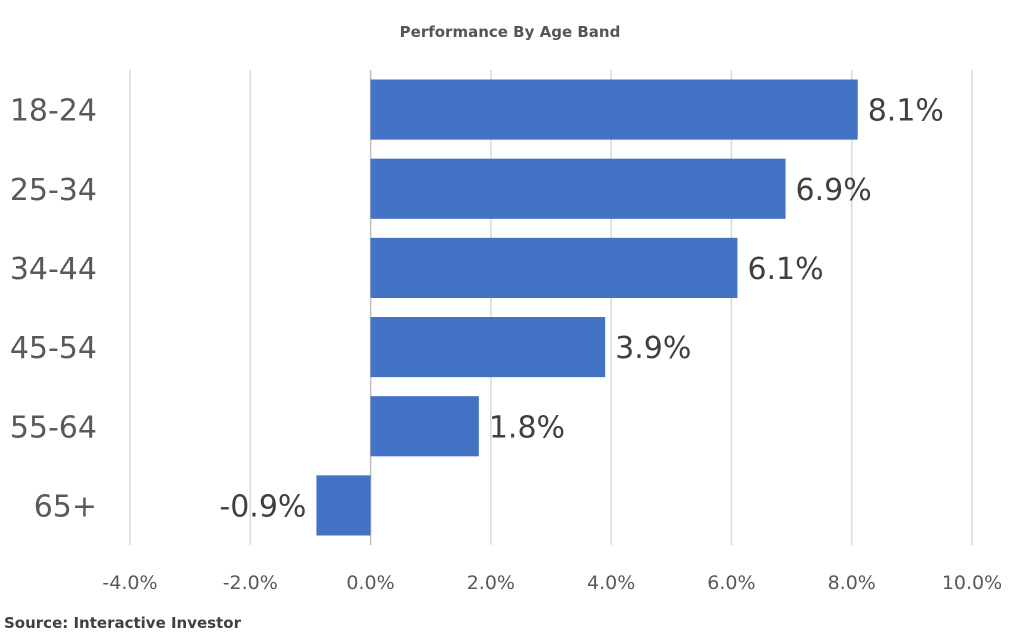 The width and height of the screenshot is (1024, 641). I want to click on x-tick-label: 10.0%, so click(972, 583).